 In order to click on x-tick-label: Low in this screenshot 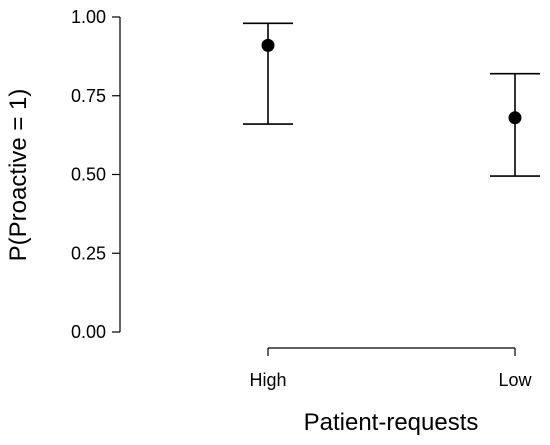, I will do `click(515, 380)`.